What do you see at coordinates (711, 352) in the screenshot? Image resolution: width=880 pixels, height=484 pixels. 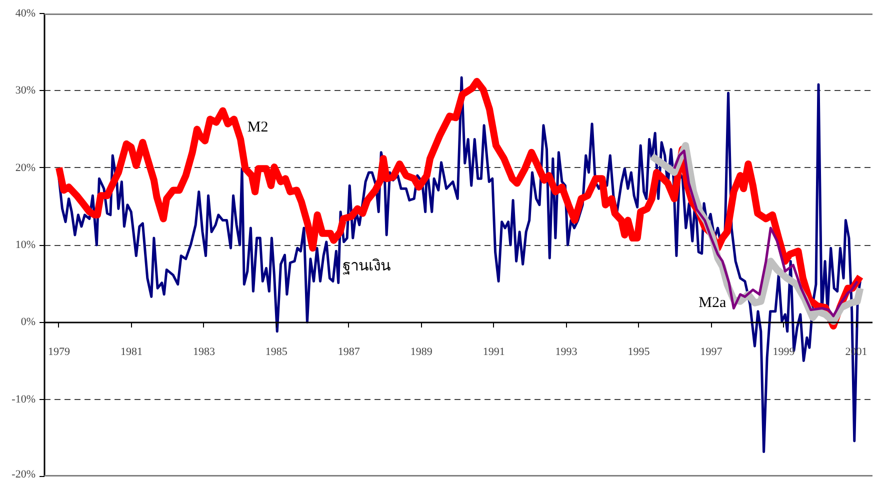 I see `x-tick-label: 1997` at bounding box center [711, 352].